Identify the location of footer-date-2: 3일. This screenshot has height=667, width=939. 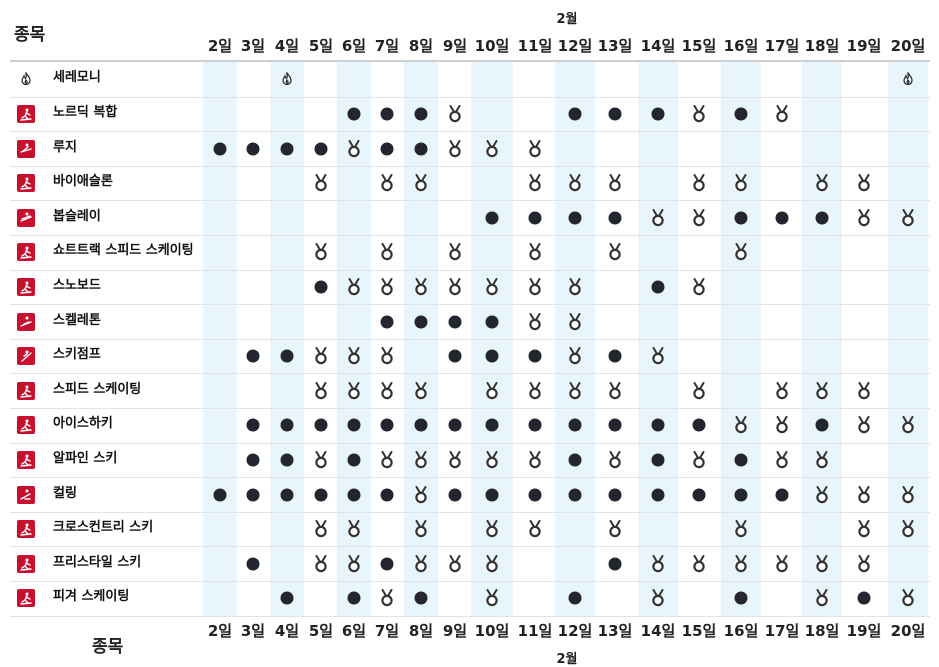
(253, 631).